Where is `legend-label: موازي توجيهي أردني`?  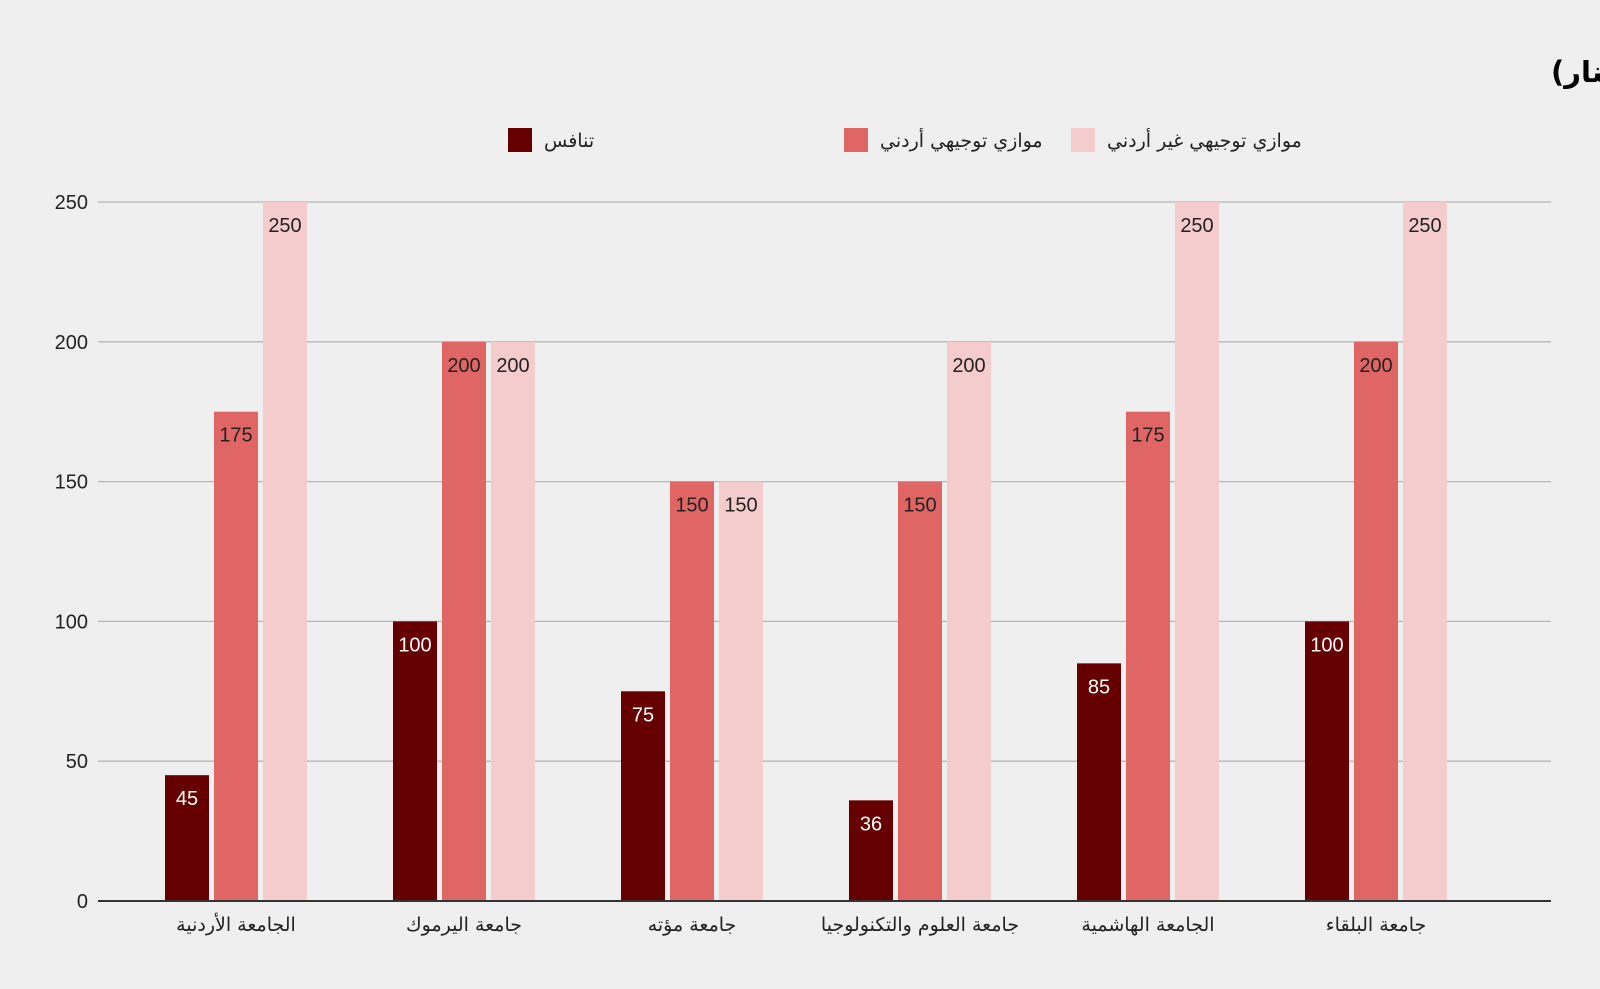
legend-label: موازي توجيهي أردني is located at coordinates (961, 140).